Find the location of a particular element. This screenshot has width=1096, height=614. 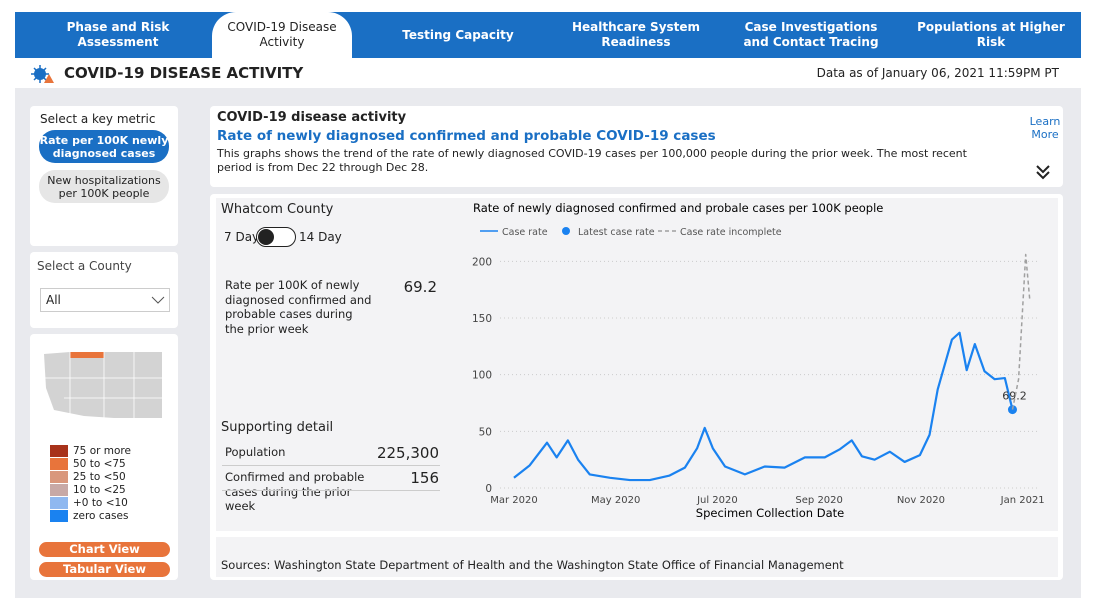

view-button: Tabular View is located at coordinates (104, 569).